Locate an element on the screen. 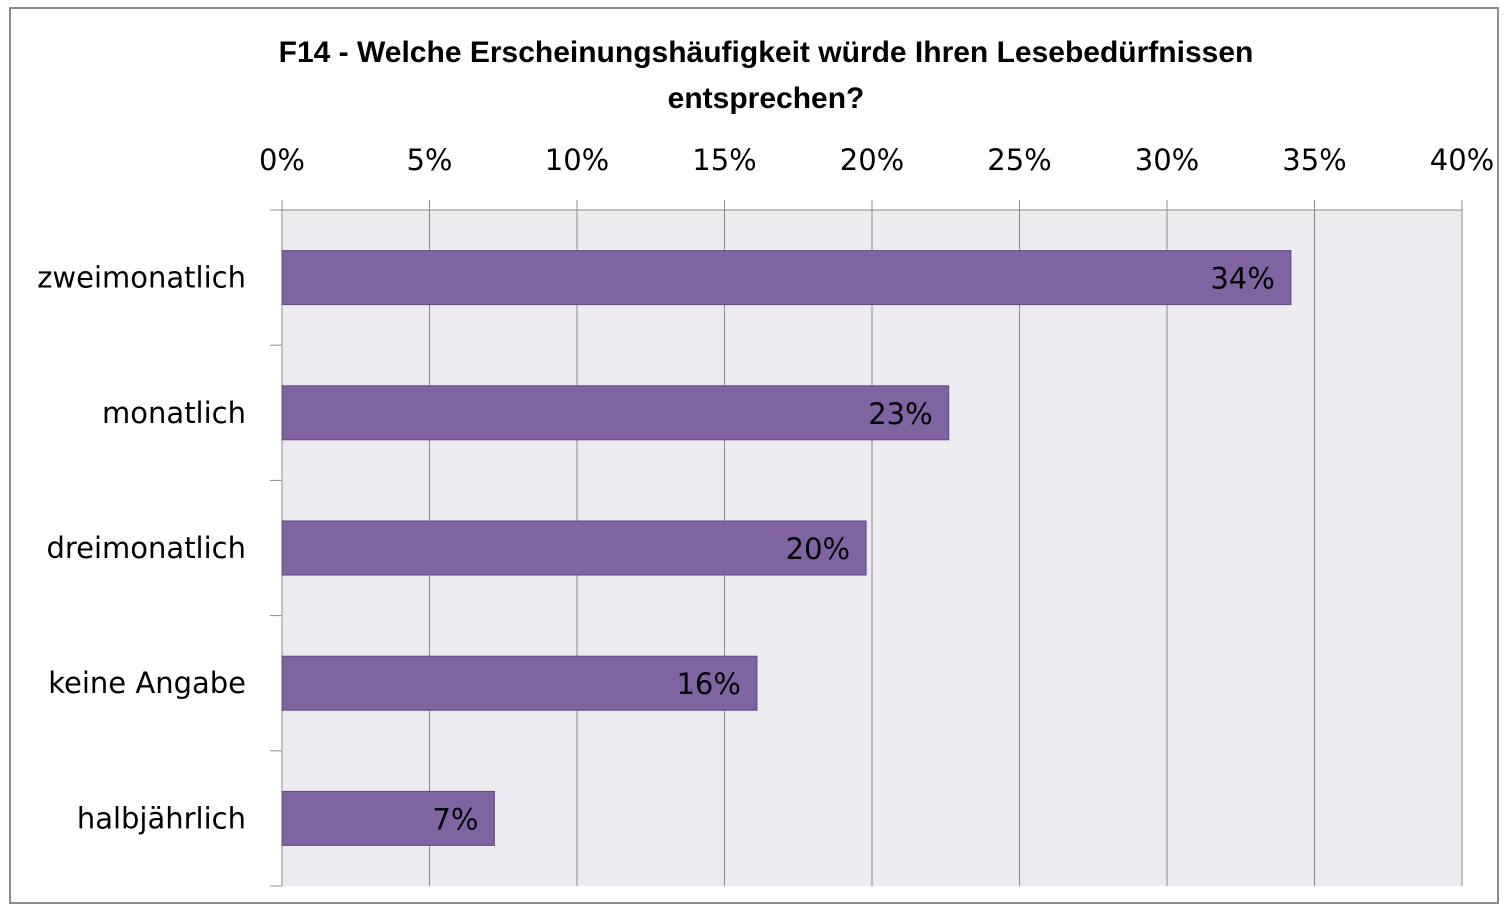 The image size is (1505, 911). x-tick-label: 0% is located at coordinates (282, 160).